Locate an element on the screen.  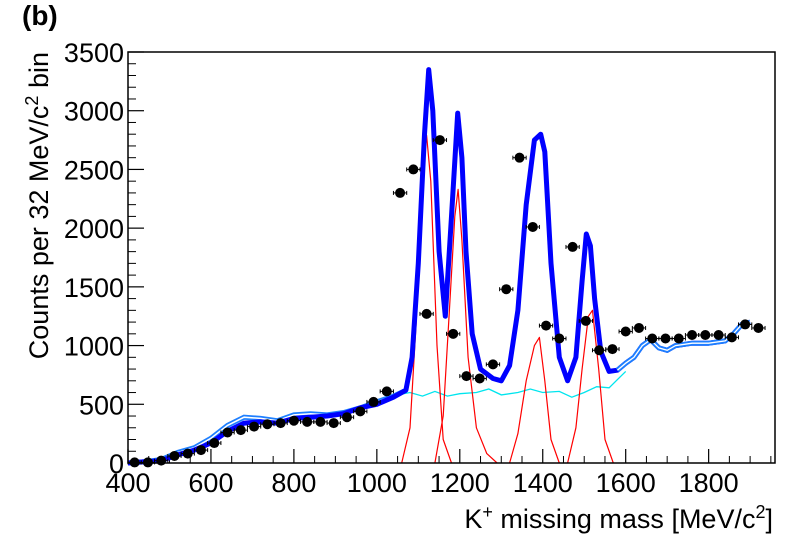
y-tick-label: 0 is located at coordinates (116, 464).